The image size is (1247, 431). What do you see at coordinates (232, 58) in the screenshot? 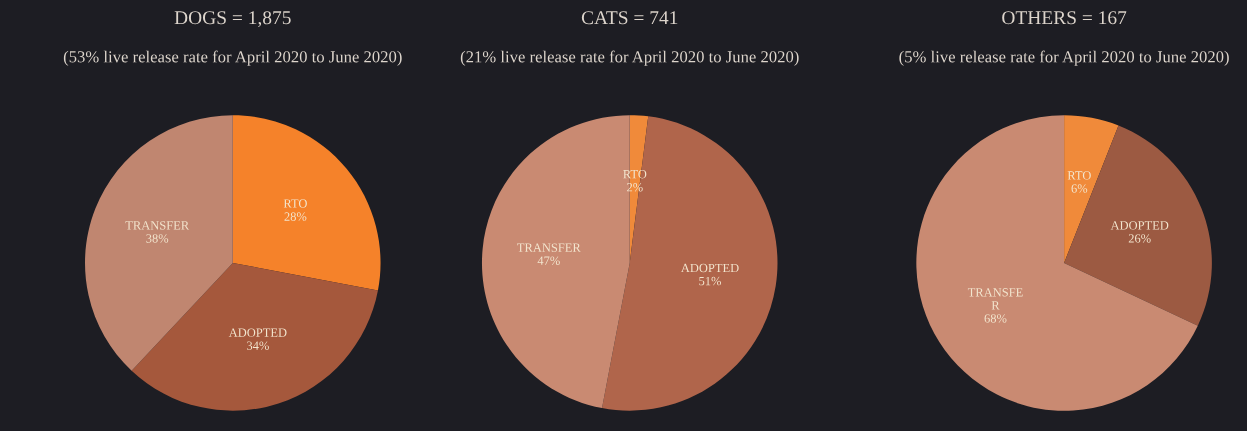
I see `chart-subtitle: (53% live release rate for April 2020 to June 2020)` at bounding box center [232, 58].